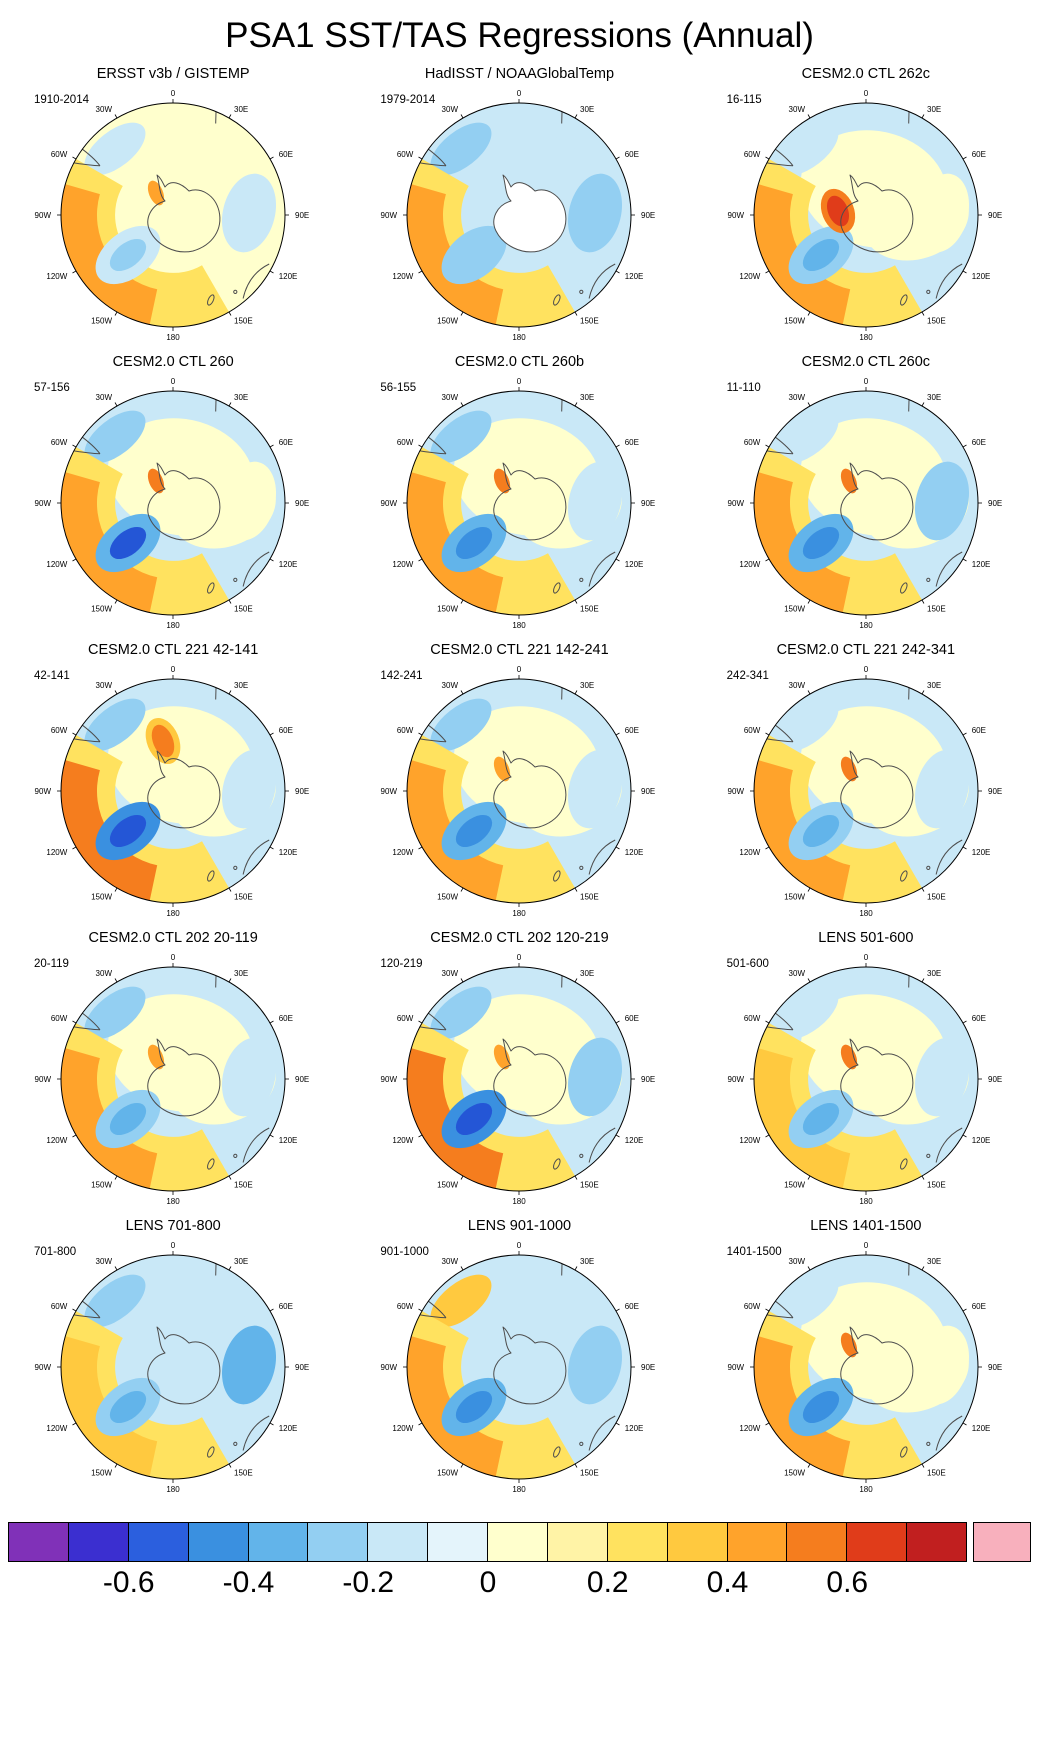 The width and height of the screenshot is (1039, 1762). What do you see at coordinates (243, 1473) in the screenshot?
I see `lon-label: 150E` at bounding box center [243, 1473].